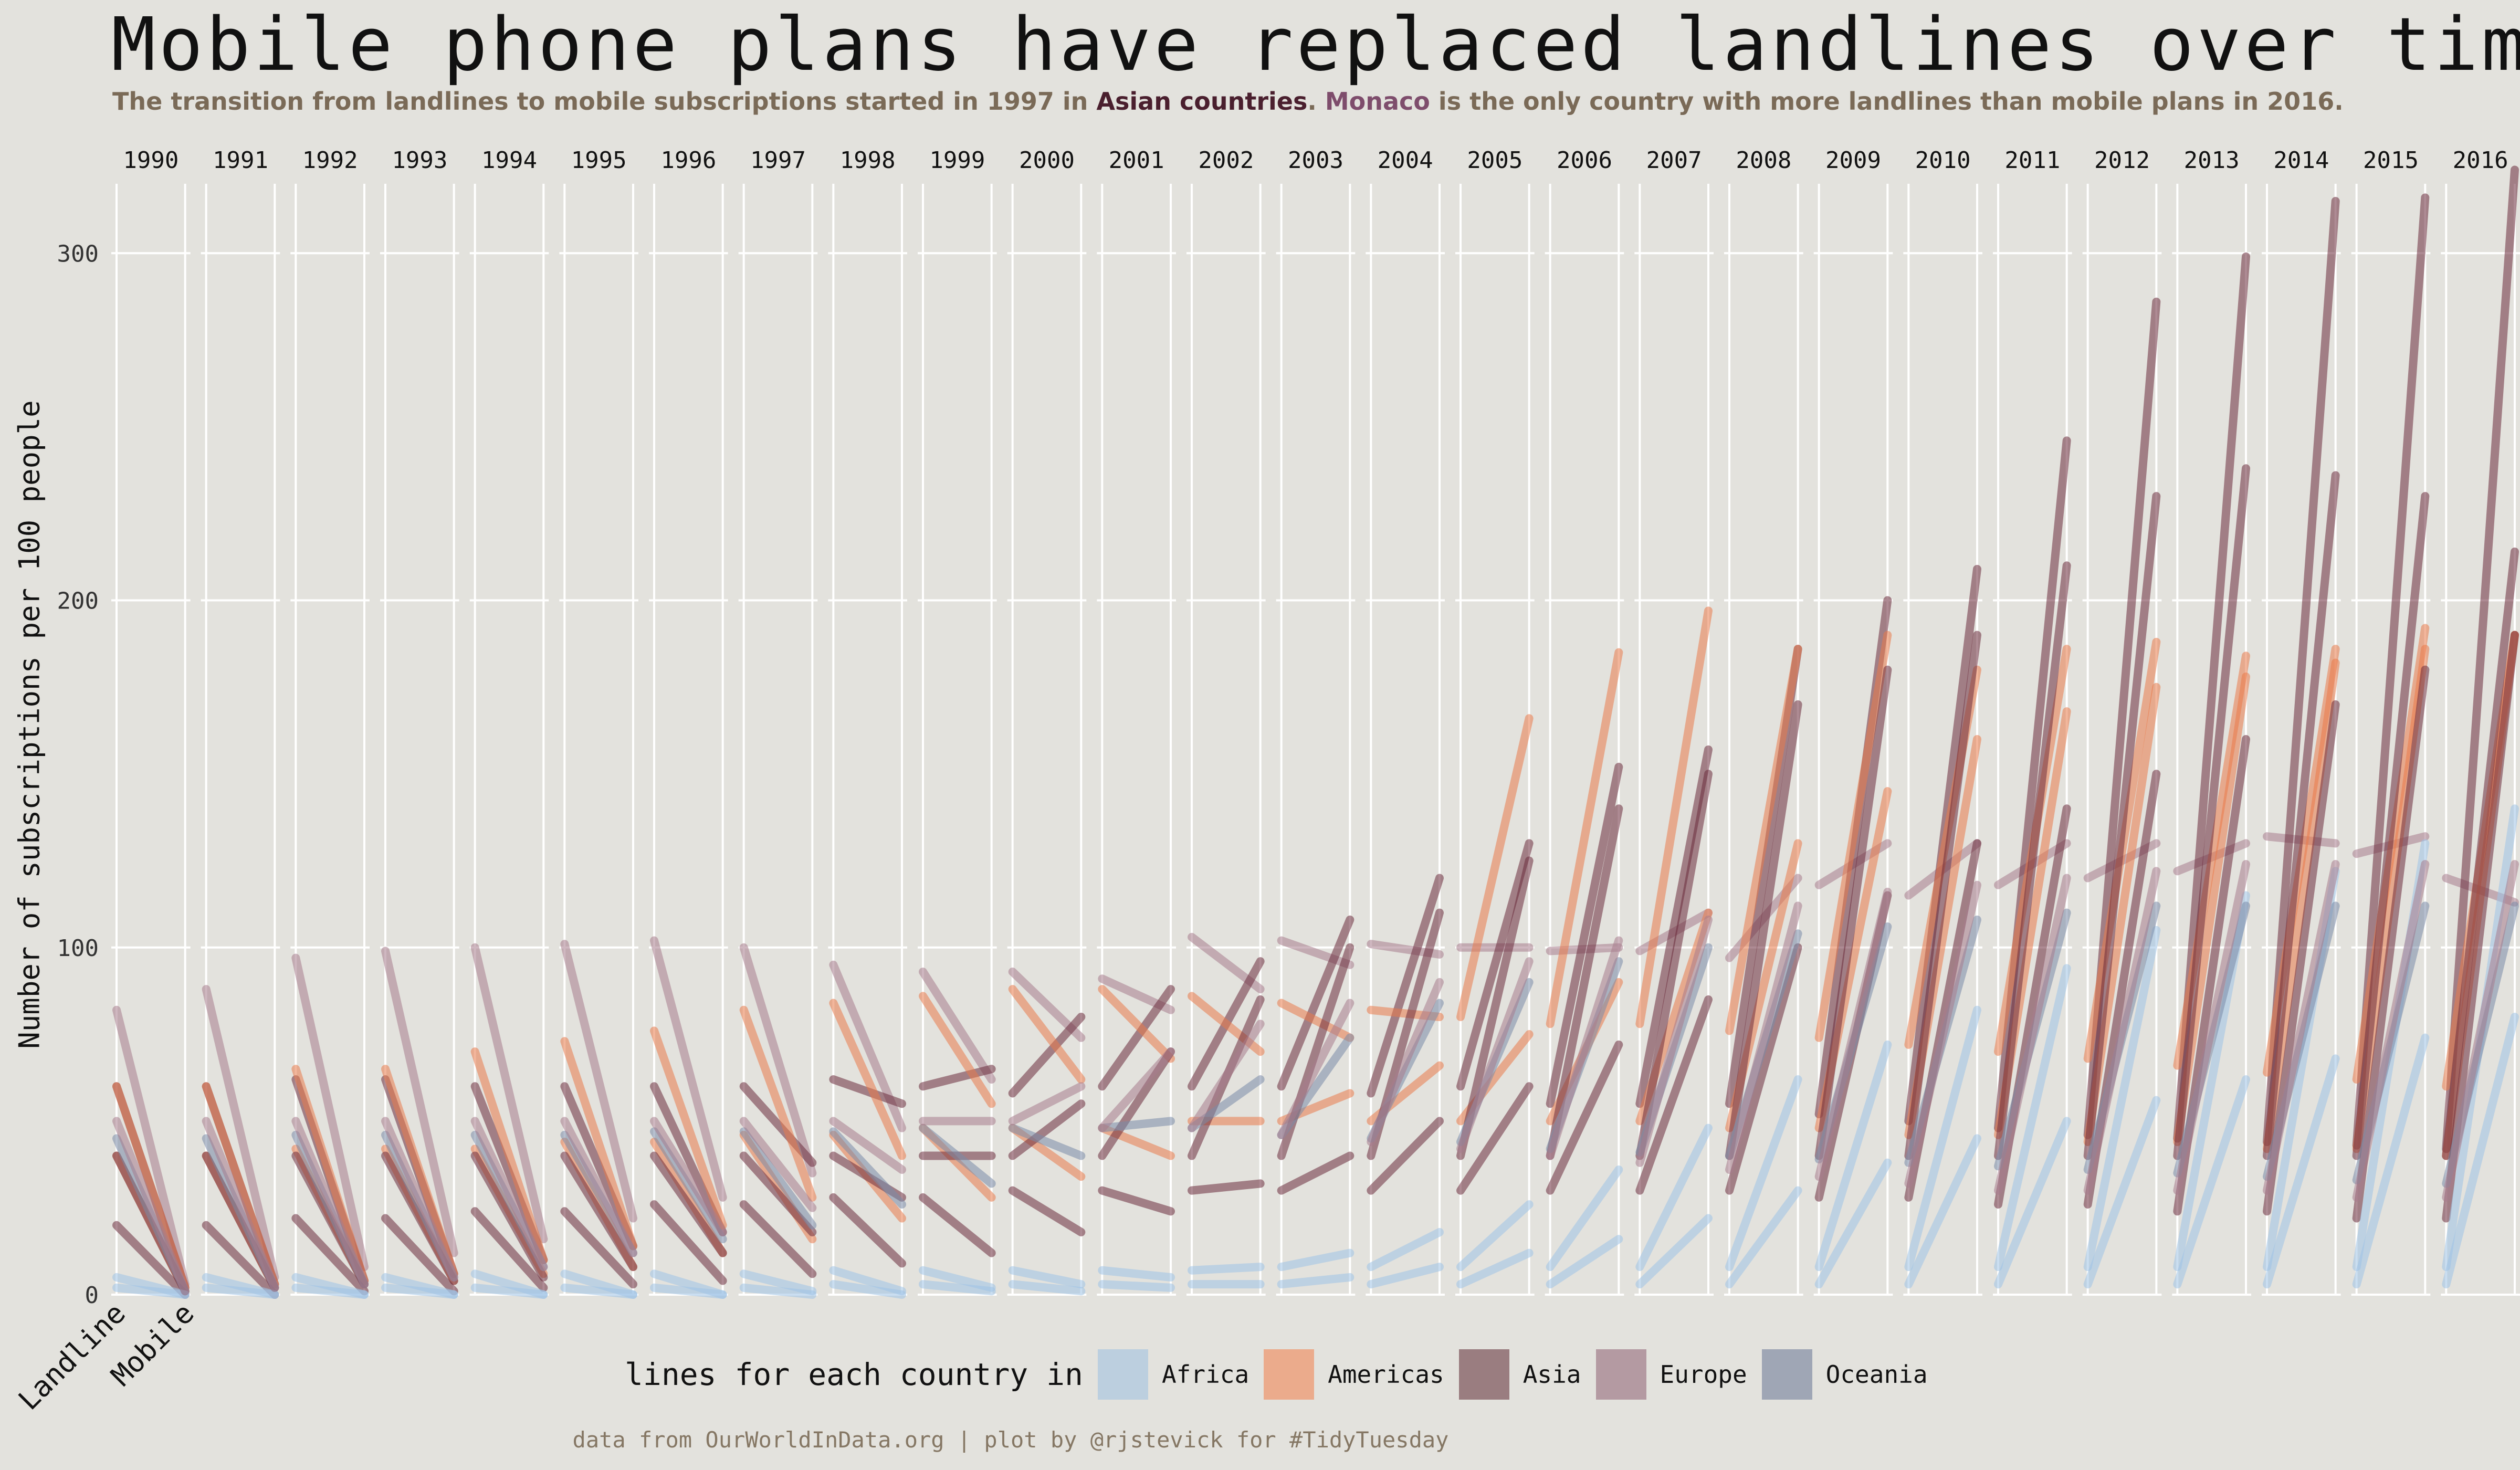 This screenshot has height=1470, width=2520. Describe the element at coordinates (1671, 1374) in the screenshot. I see `legend-item-europe: Europe` at that location.